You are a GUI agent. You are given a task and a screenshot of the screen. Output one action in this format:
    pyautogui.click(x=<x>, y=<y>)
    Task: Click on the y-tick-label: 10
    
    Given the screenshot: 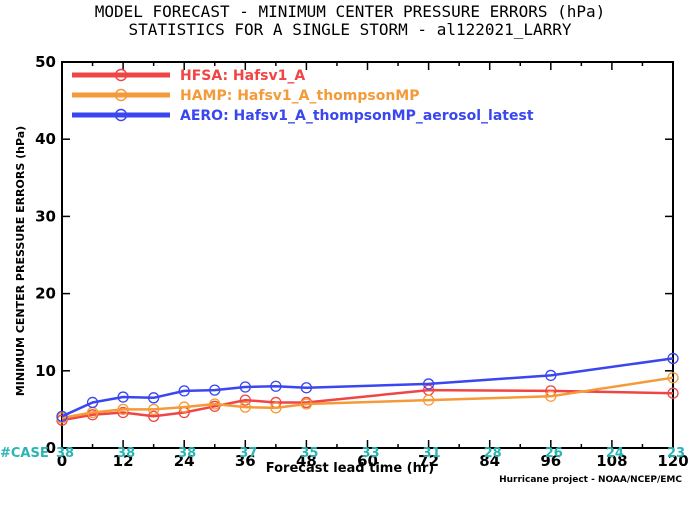 What is the action you would take?
    pyautogui.click(x=45, y=371)
    